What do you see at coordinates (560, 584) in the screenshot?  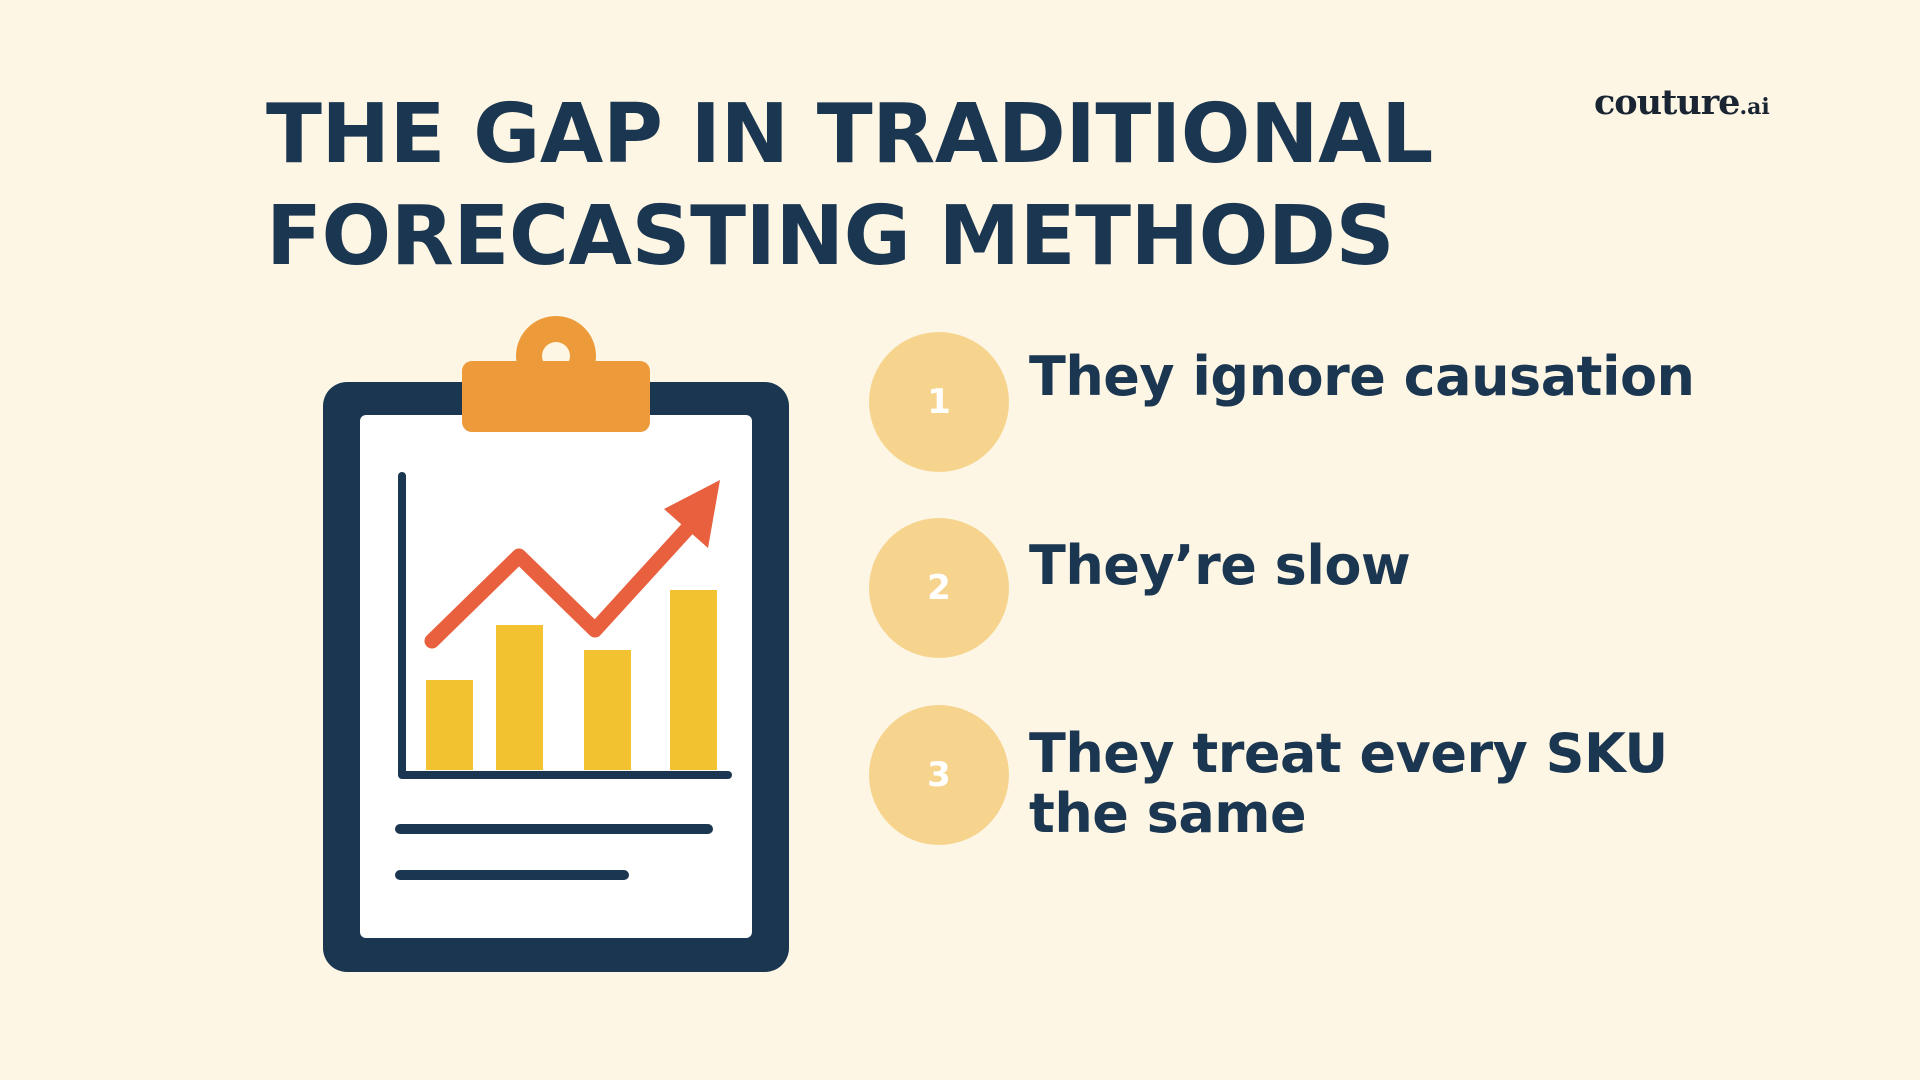 I see `trend-line` at bounding box center [560, 584].